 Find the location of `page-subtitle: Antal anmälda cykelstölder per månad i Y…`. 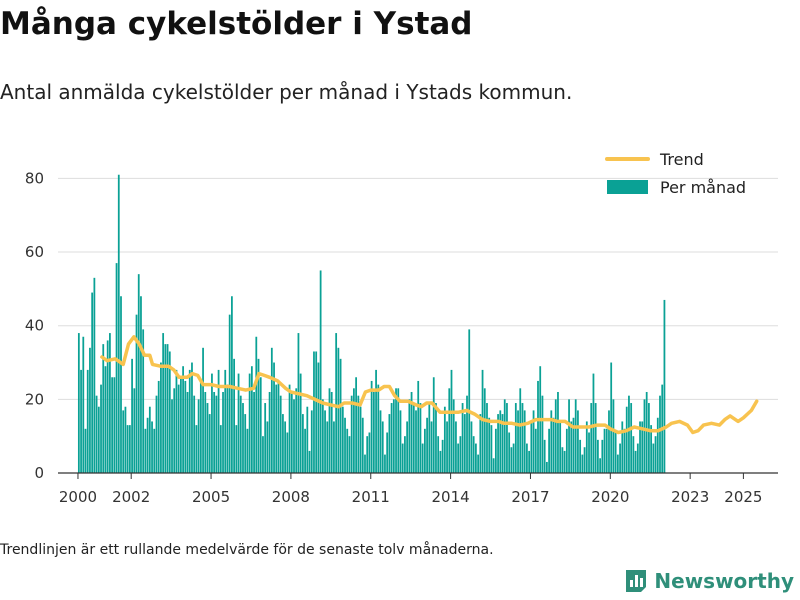

page-subtitle: Antal anmälda cykelstölder per månad i Y… is located at coordinates (286, 92).